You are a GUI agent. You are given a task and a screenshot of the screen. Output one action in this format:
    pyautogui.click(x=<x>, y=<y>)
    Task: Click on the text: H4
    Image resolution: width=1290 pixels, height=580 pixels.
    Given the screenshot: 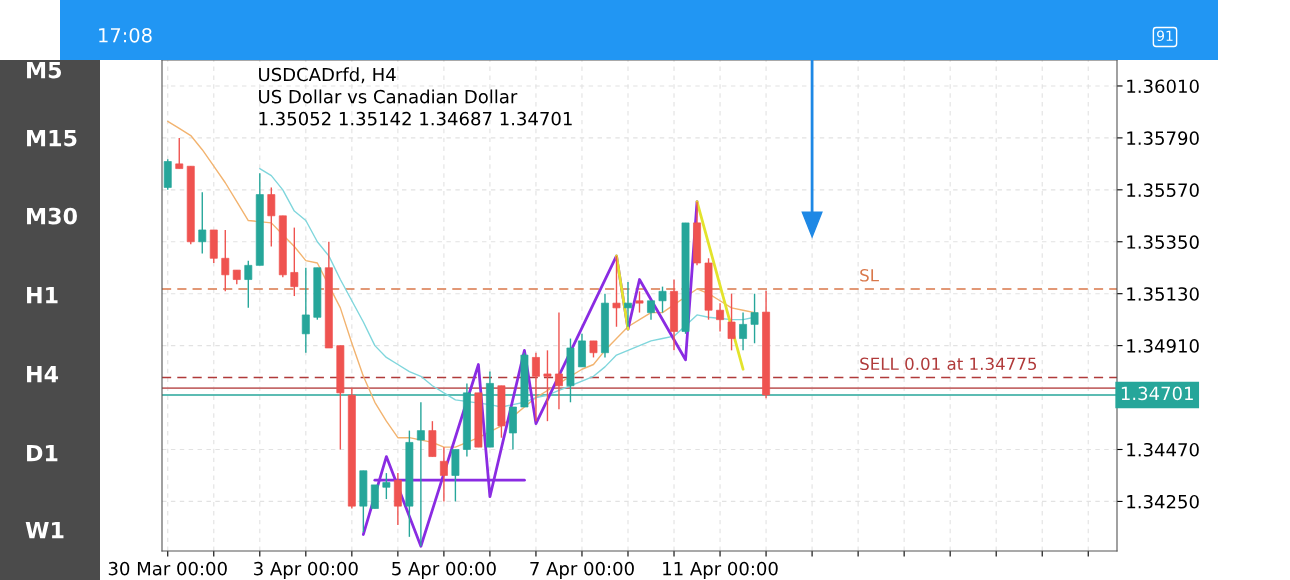 What is the action you would take?
    pyautogui.click(x=43, y=374)
    